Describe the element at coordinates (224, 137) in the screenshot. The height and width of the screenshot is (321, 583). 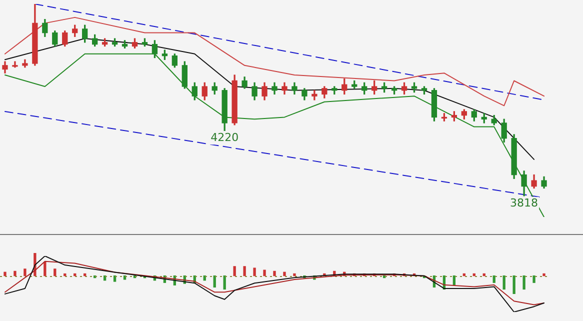
I see `annotation: 4220` at that location.